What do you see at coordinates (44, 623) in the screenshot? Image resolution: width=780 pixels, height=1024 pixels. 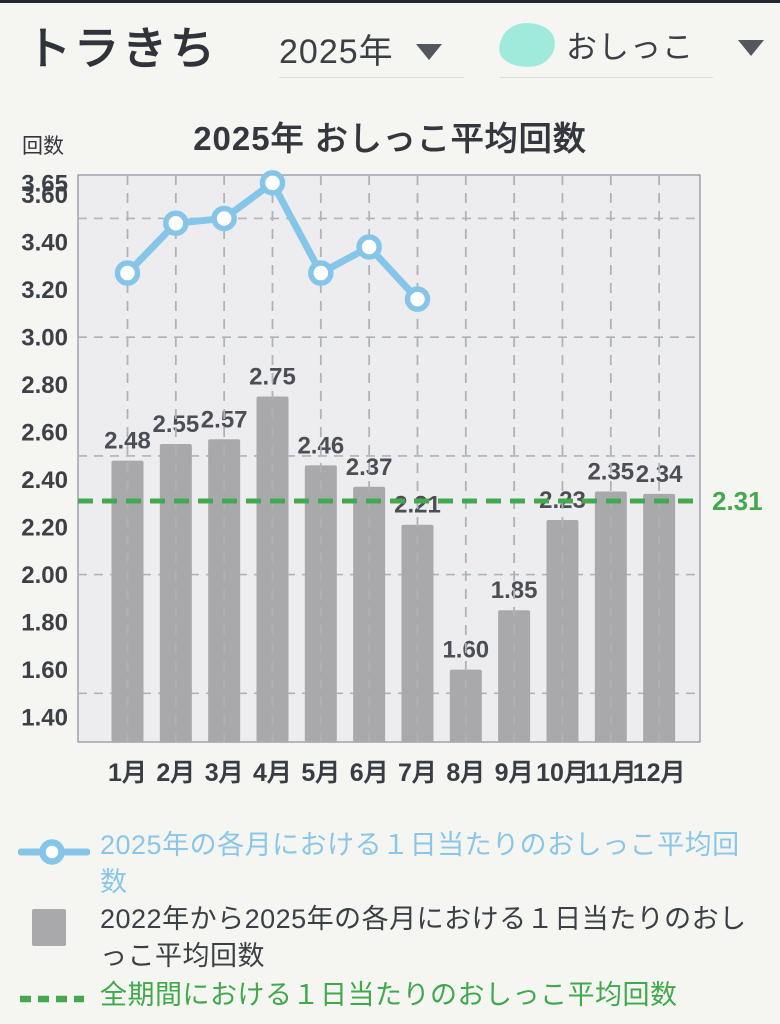 I see `svg-text: 1.80` at bounding box center [44, 623].